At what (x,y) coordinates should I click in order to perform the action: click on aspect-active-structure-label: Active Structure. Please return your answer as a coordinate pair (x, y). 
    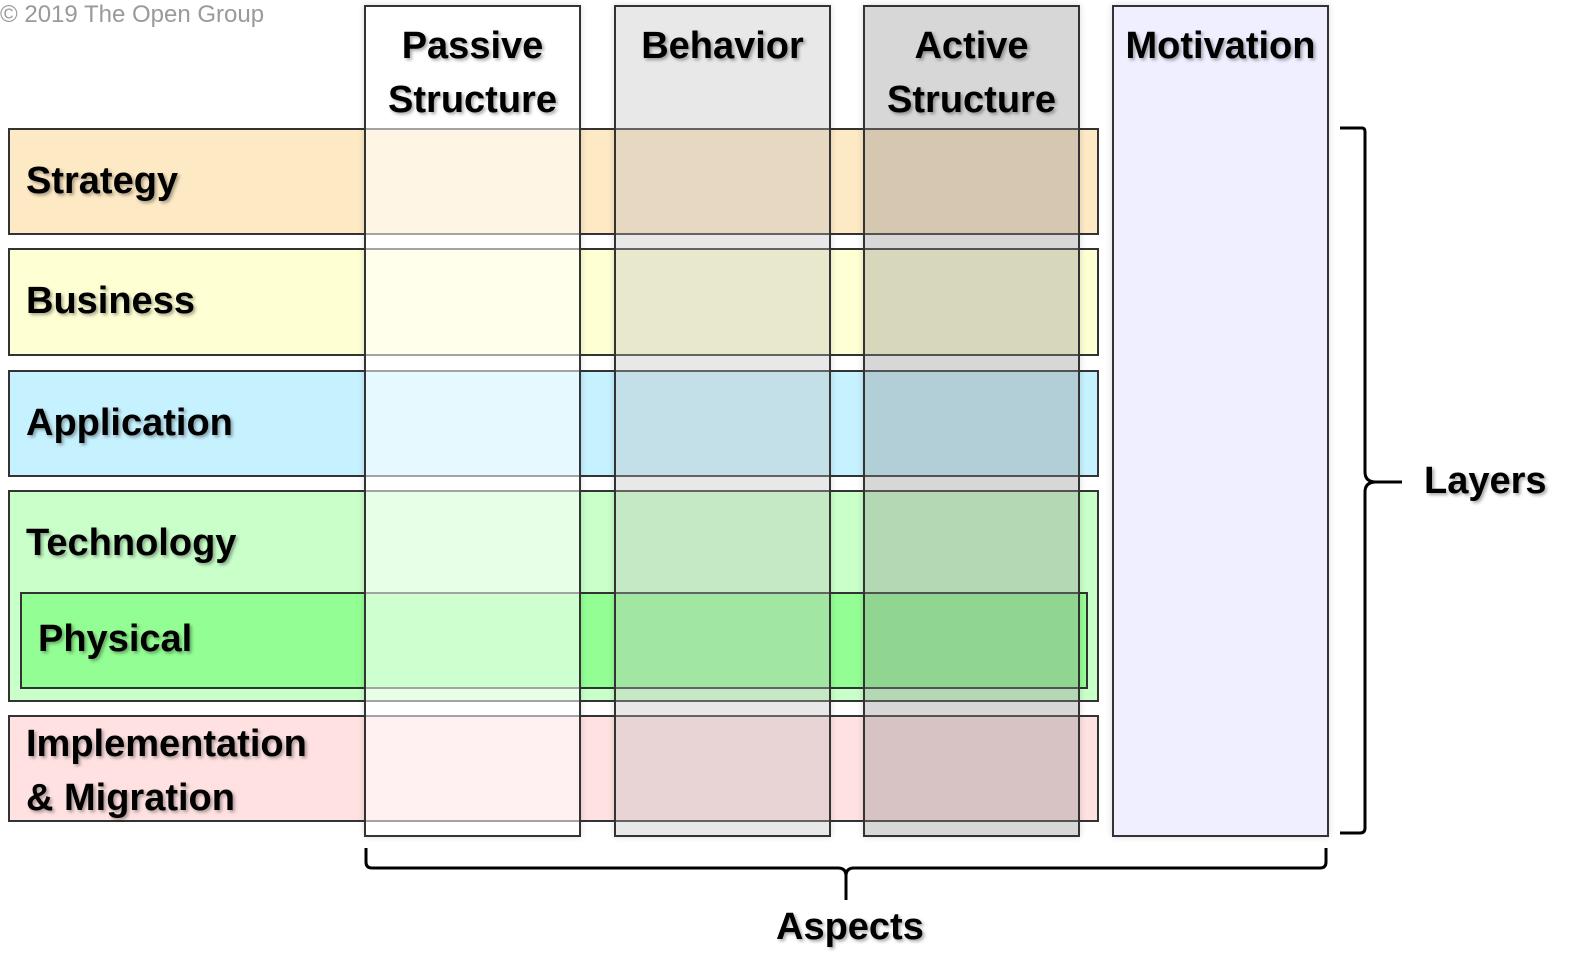
    Looking at the image, I should click on (971, 73).